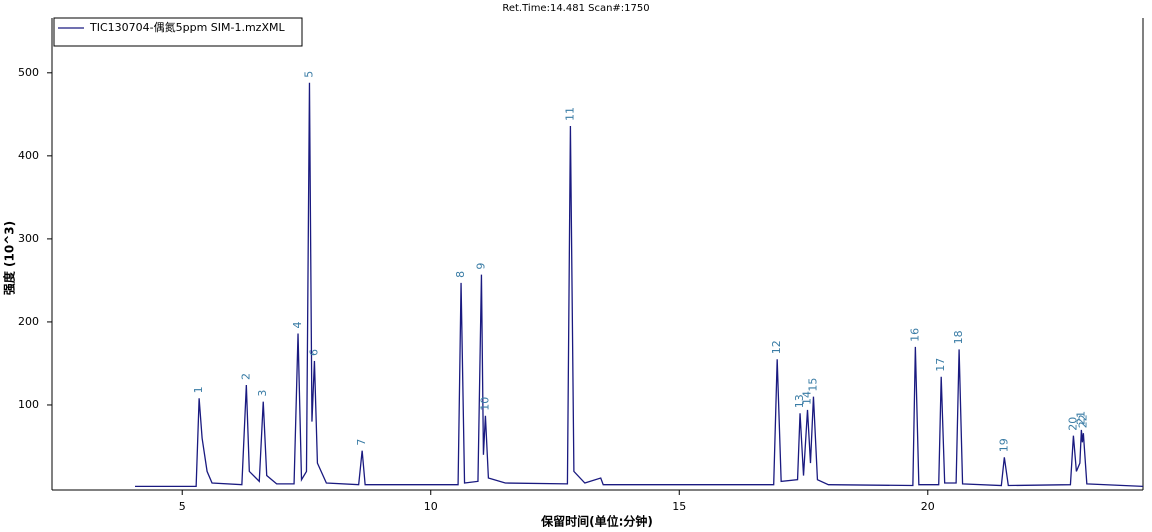  I want to click on y-tick-label: 200, so click(28, 321).